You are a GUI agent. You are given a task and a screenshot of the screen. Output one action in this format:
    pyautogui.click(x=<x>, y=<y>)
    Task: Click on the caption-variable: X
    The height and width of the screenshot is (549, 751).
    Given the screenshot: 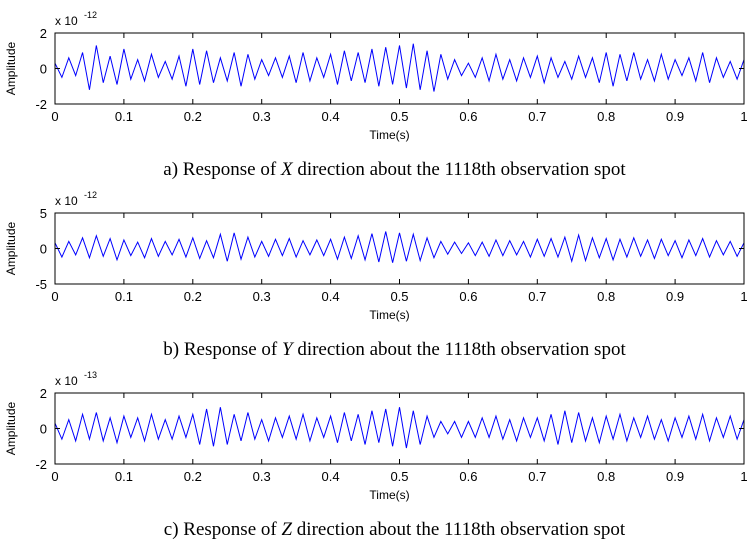 What is the action you would take?
    pyautogui.click(x=287, y=169)
    